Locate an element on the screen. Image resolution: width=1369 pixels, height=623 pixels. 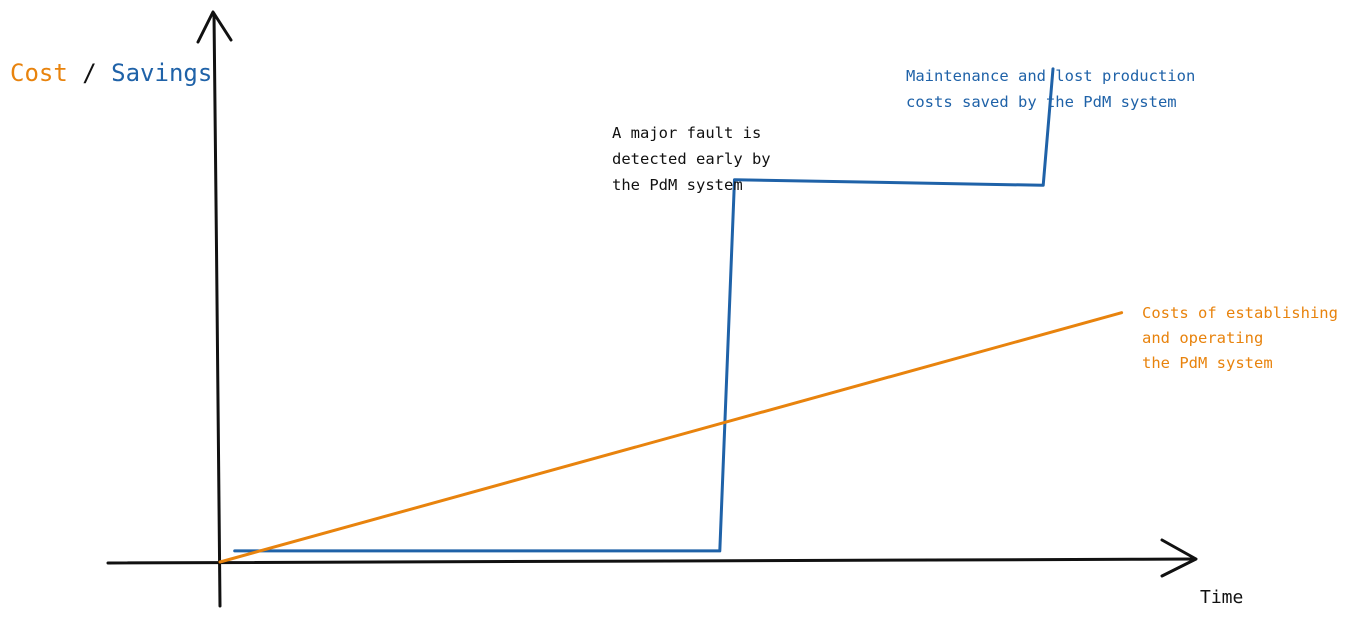
y-axis-label: Cost / Savings is located at coordinates (111, 73).